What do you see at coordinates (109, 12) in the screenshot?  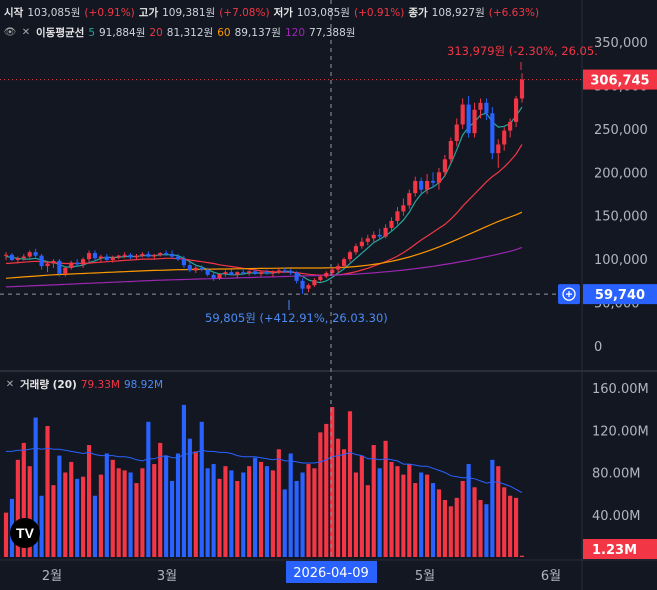 I see `open-change: (+0.91%)` at bounding box center [109, 12].